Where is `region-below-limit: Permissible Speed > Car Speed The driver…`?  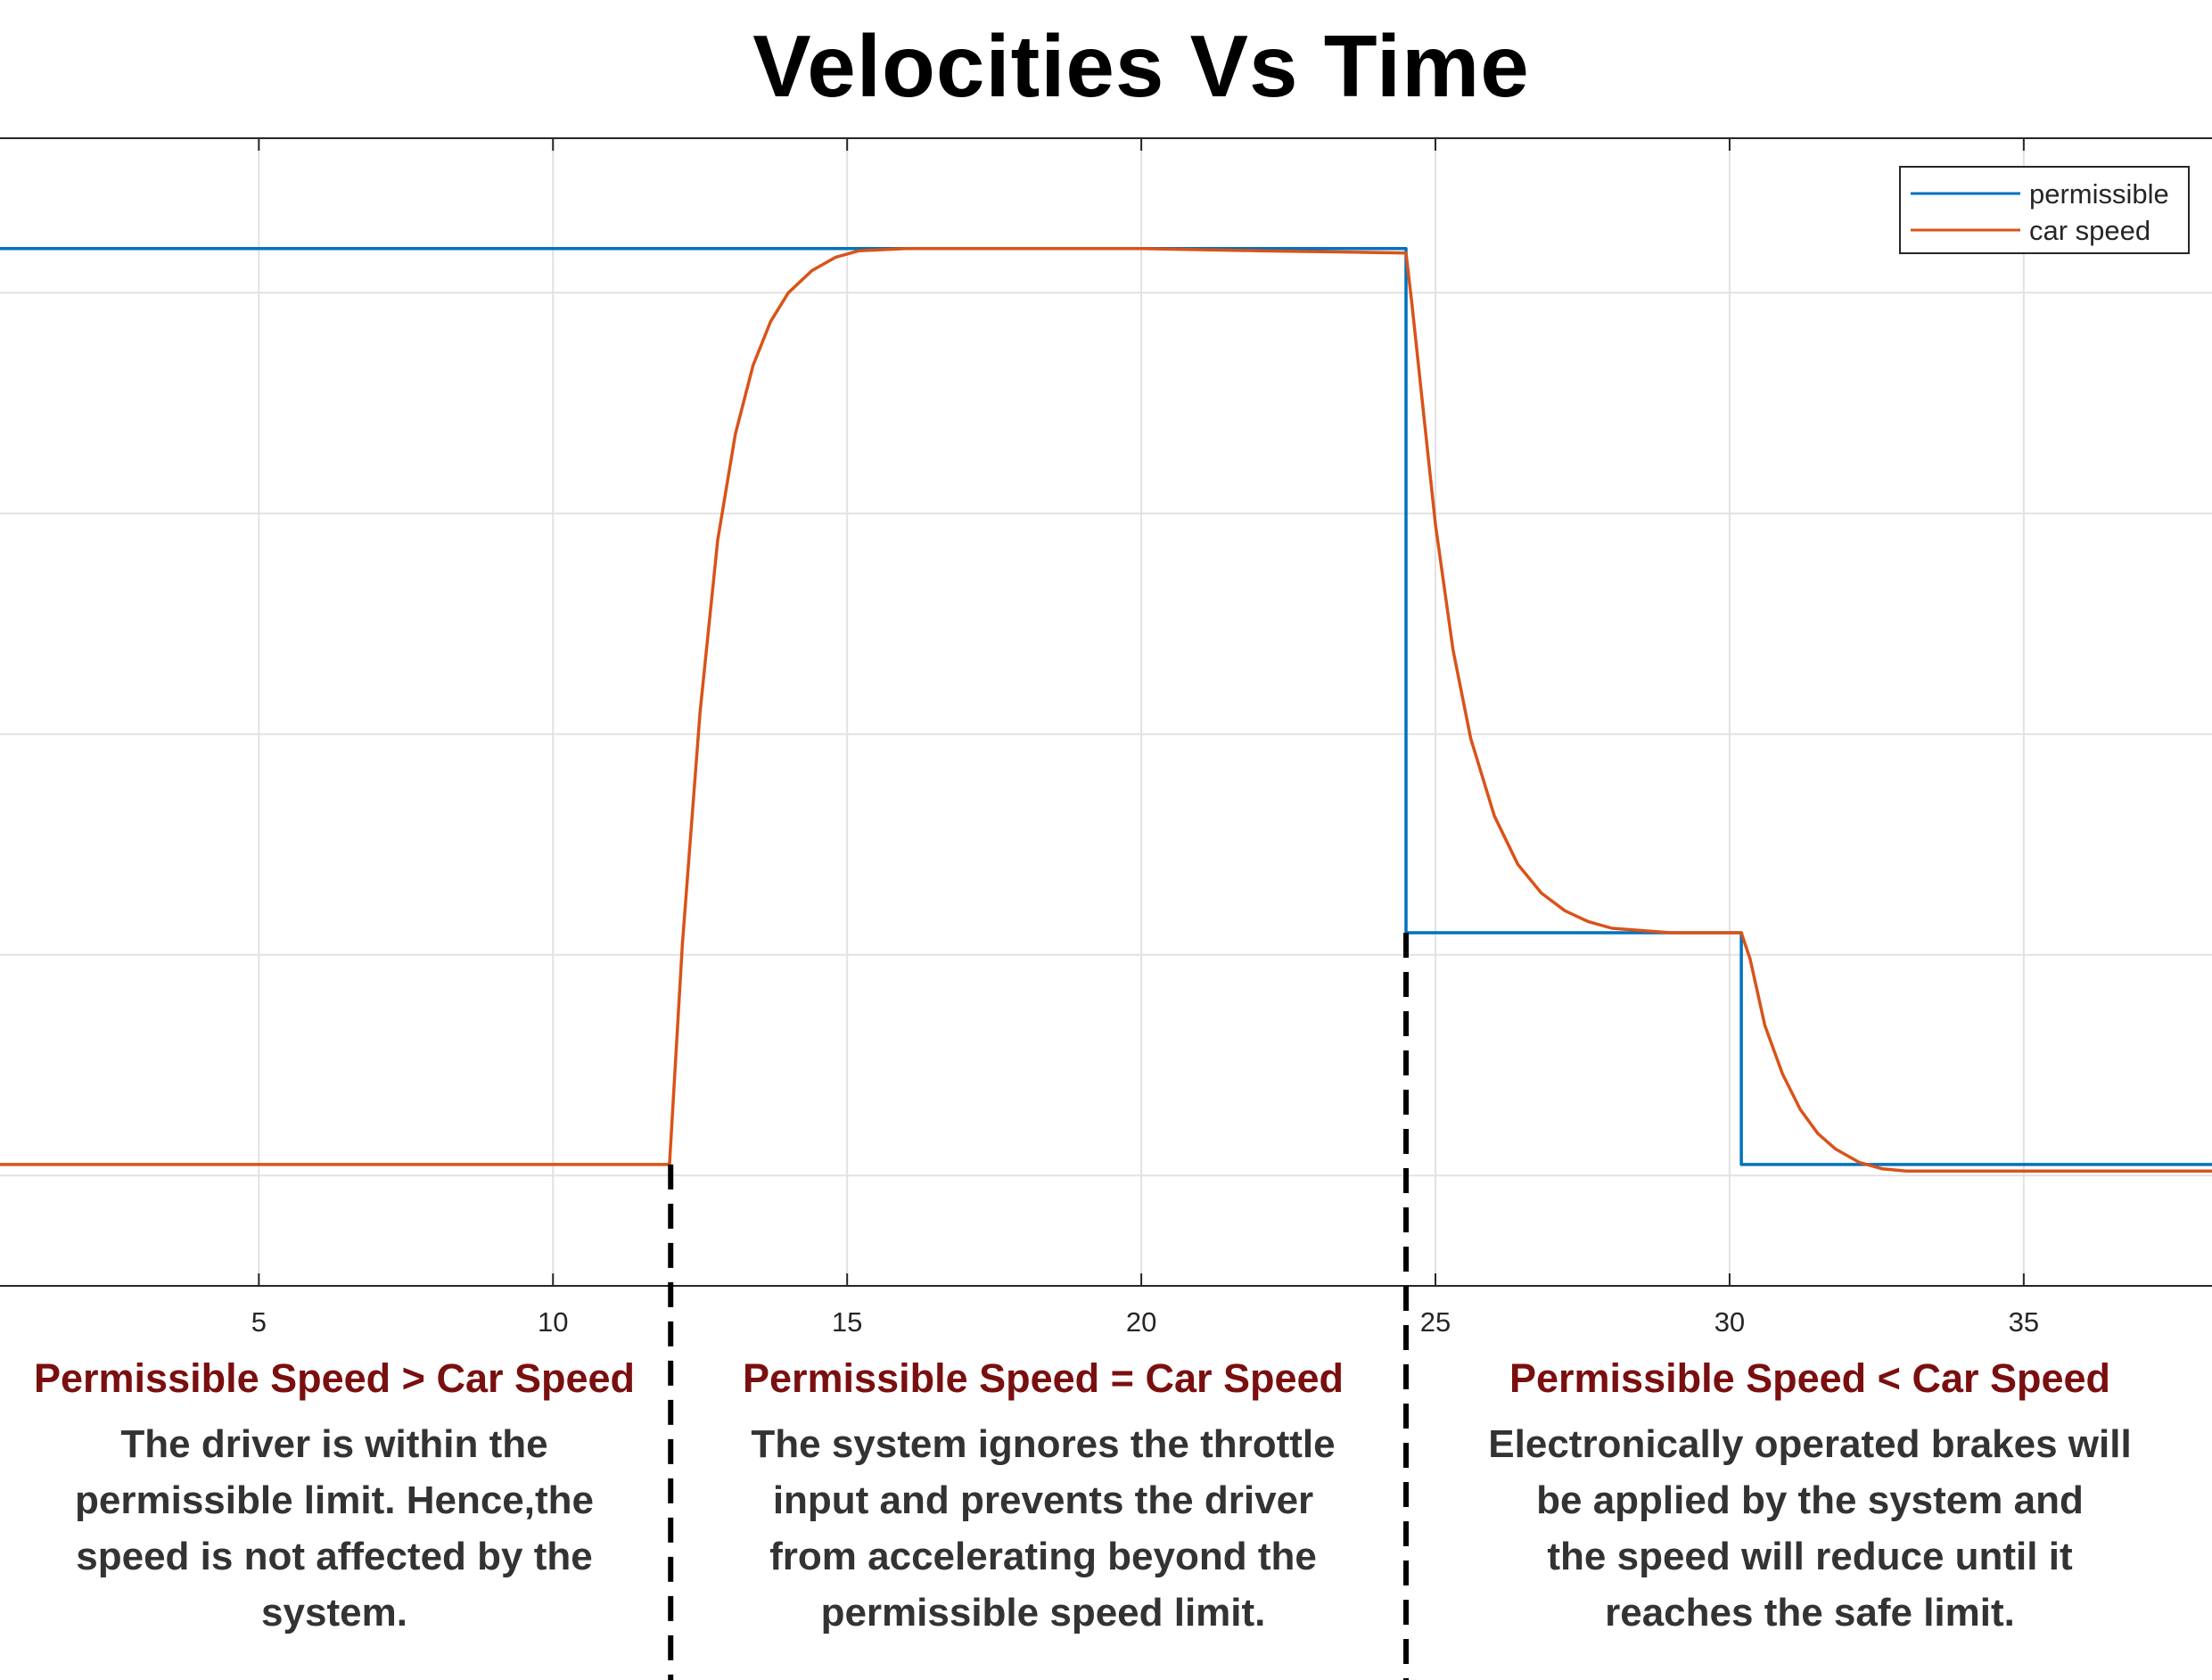 region-below-limit: Permissible Speed > Car Speed The driver… is located at coordinates (334, 1498).